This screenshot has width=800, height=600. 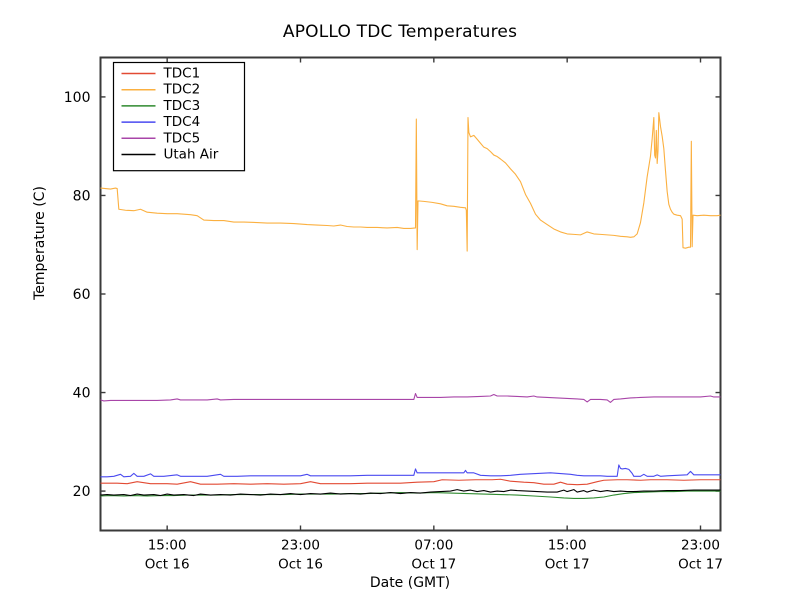 What do you see at coordinates (410, 482) in the screenshot?
I see `series-line-tdc1` at bounding box center [410, 482].